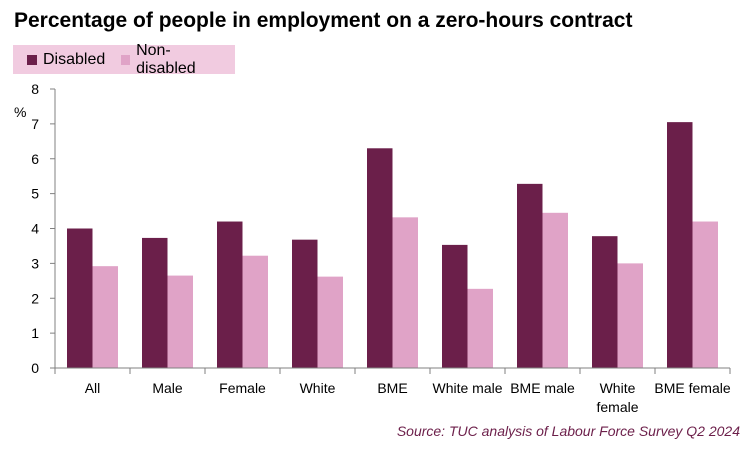 This screenshot has width=750, height=455. I want to click on legend-label-disabled: Disabled, so click(74, 59).